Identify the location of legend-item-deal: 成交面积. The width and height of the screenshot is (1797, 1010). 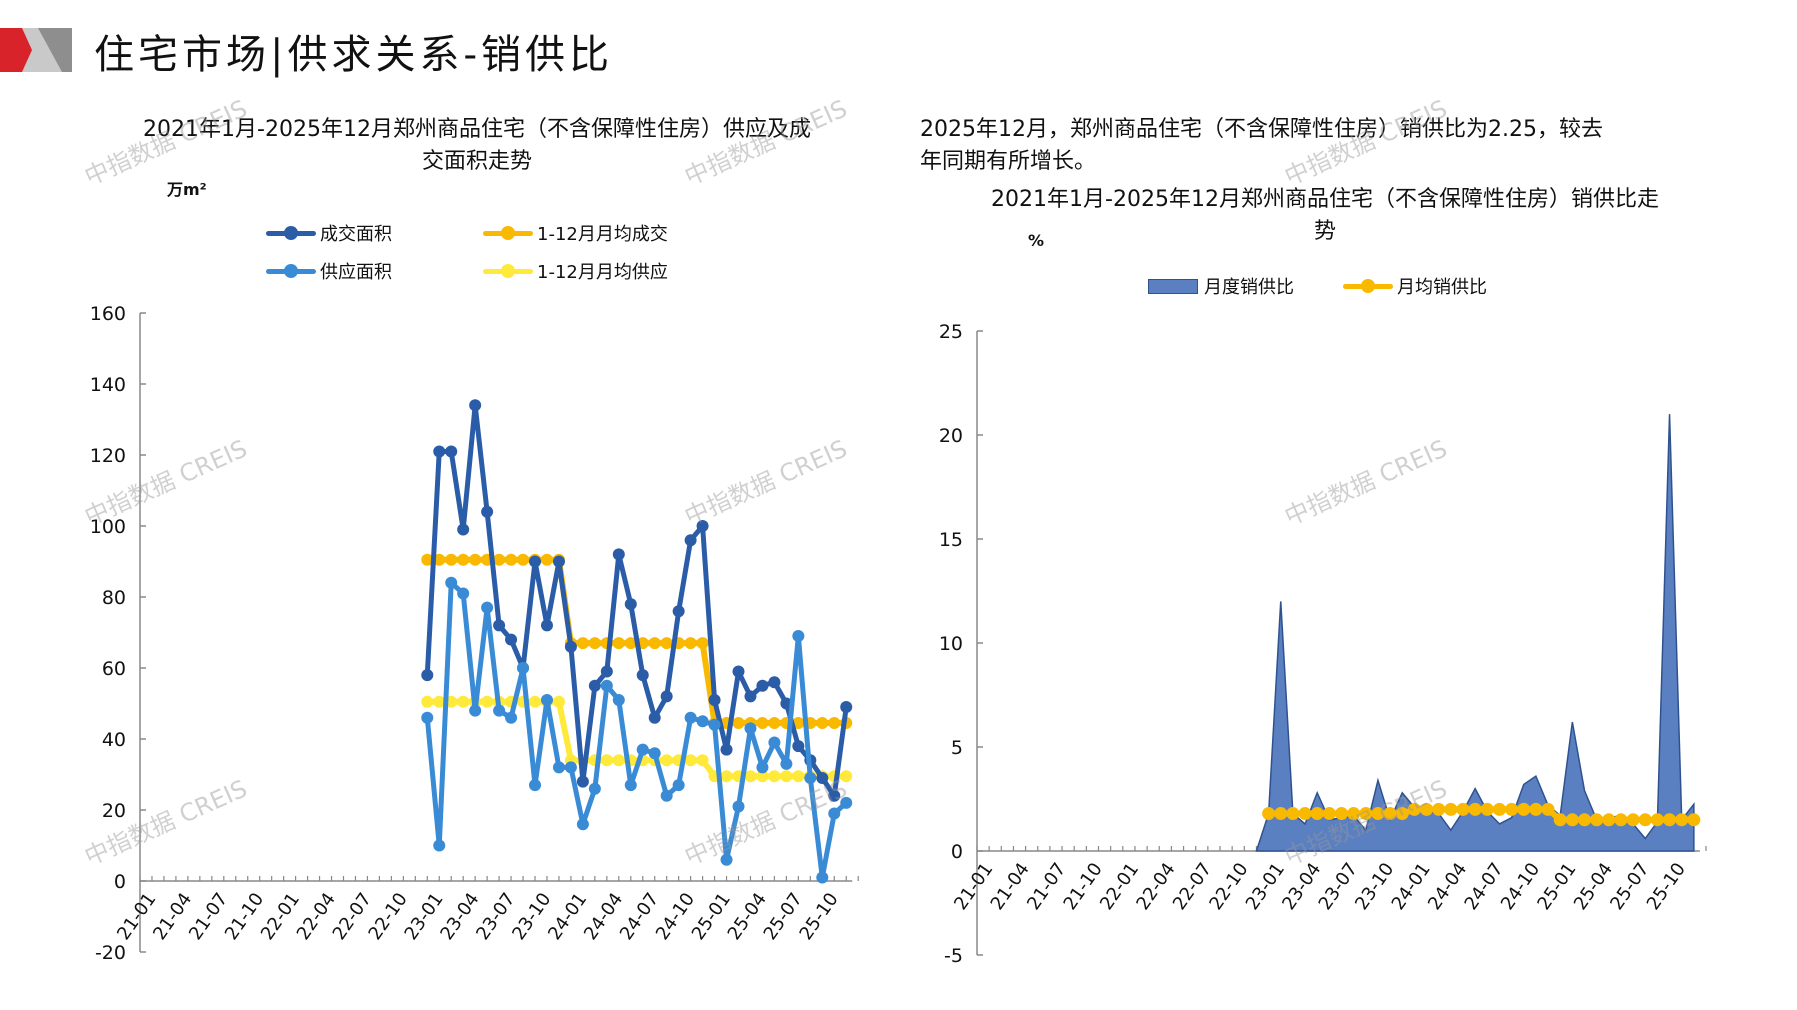
(329, 233).